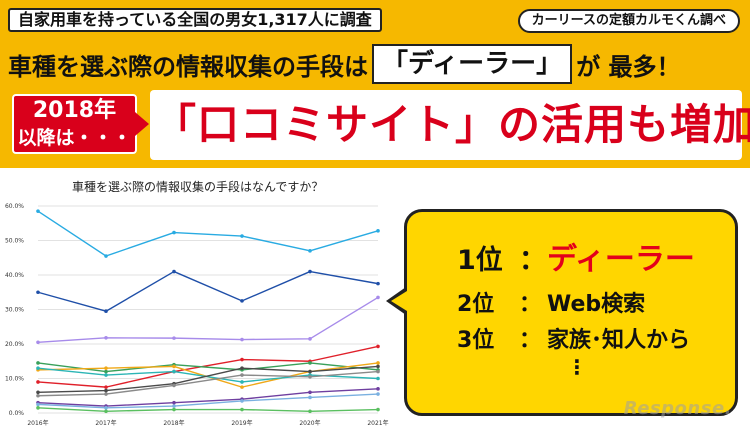  Describe the element at coordinates (198, 187) in the screenshot. I see `chart-title: 車種を選ぶ際の情報収集の手段はなんですか？` at that location.